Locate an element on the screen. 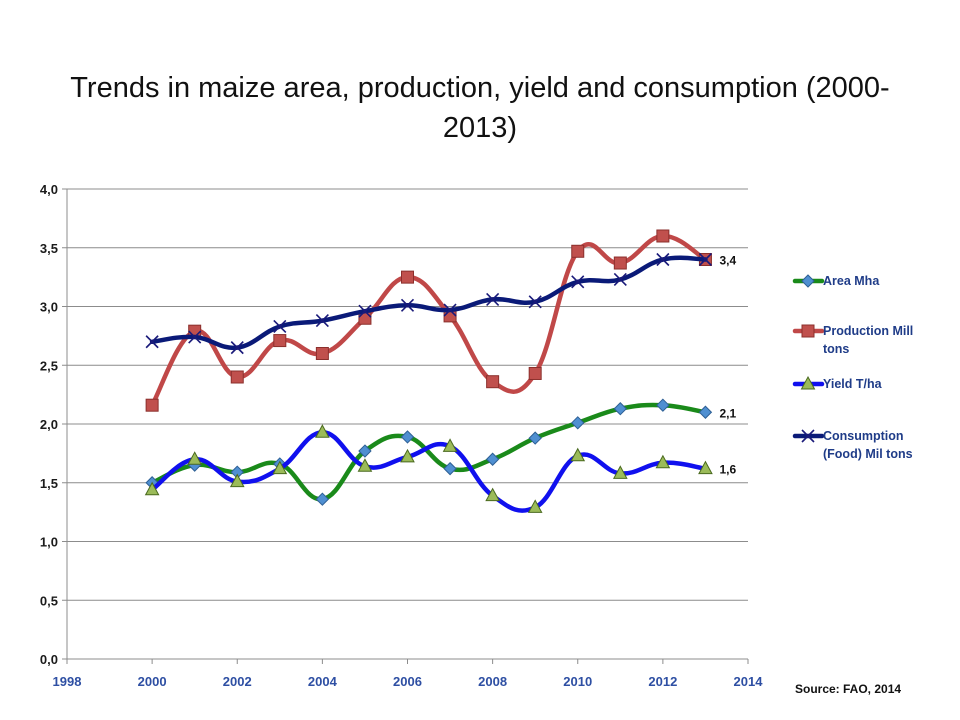 This screenshot has height=720, width=960. x-tick-label: 2000 is located at coordinates (152, 681).